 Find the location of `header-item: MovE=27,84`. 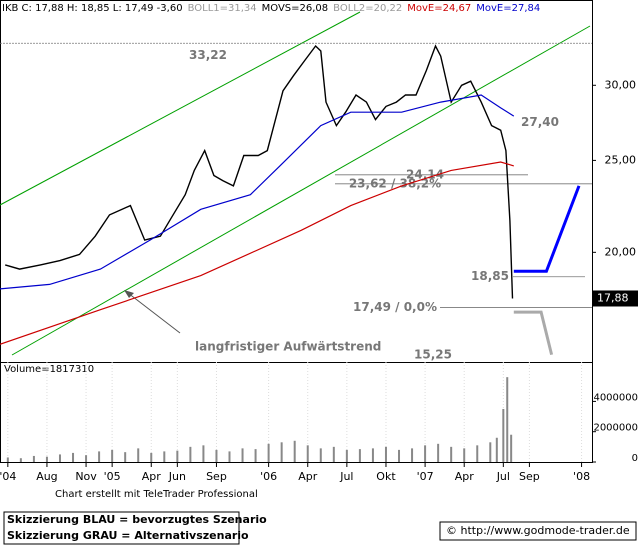

header-item: MovE=27,84 is located at coordinates (508, 8).